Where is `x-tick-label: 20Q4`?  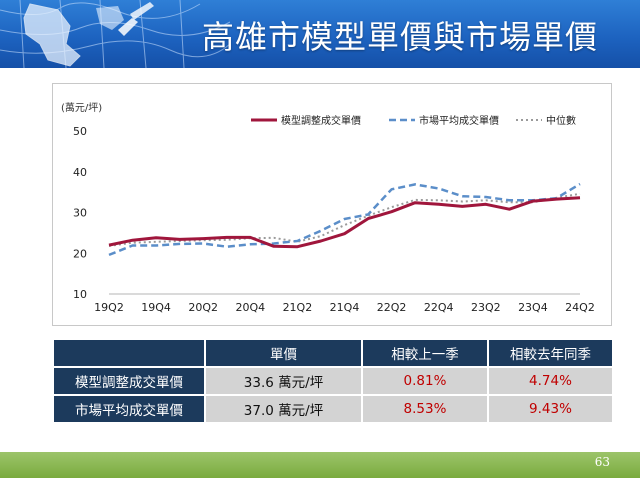
x-tick-label: 20Q4 is located at coordinates (250, 307).